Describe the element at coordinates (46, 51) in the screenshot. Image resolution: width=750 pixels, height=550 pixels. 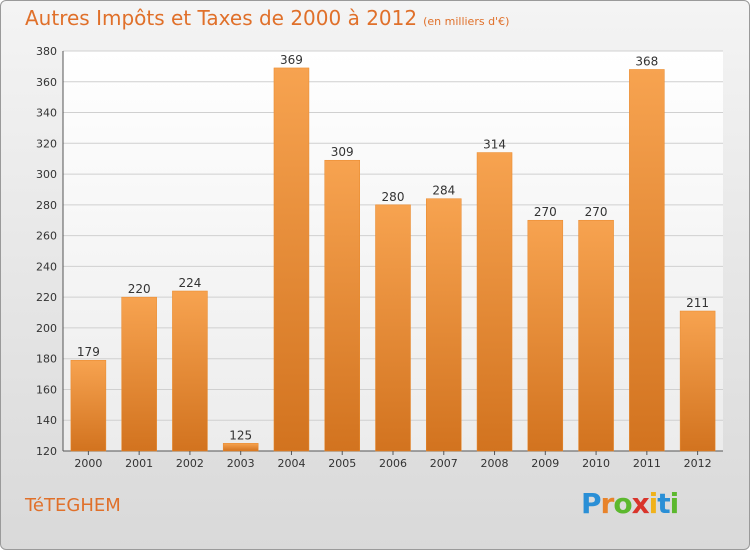
I see `y-tick-label: 380` at that location.